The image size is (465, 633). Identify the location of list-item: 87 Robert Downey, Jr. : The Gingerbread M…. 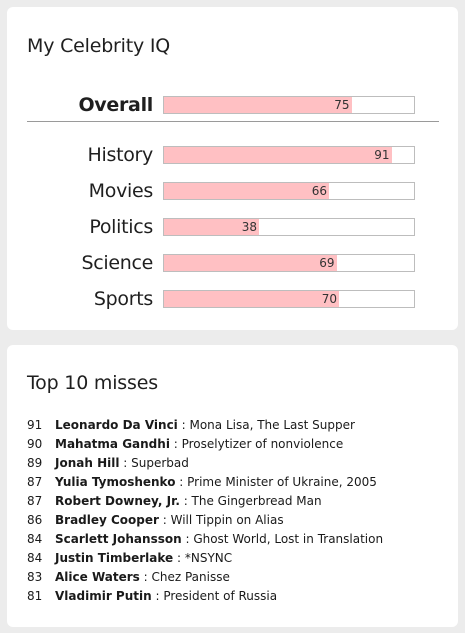
(205, 501).